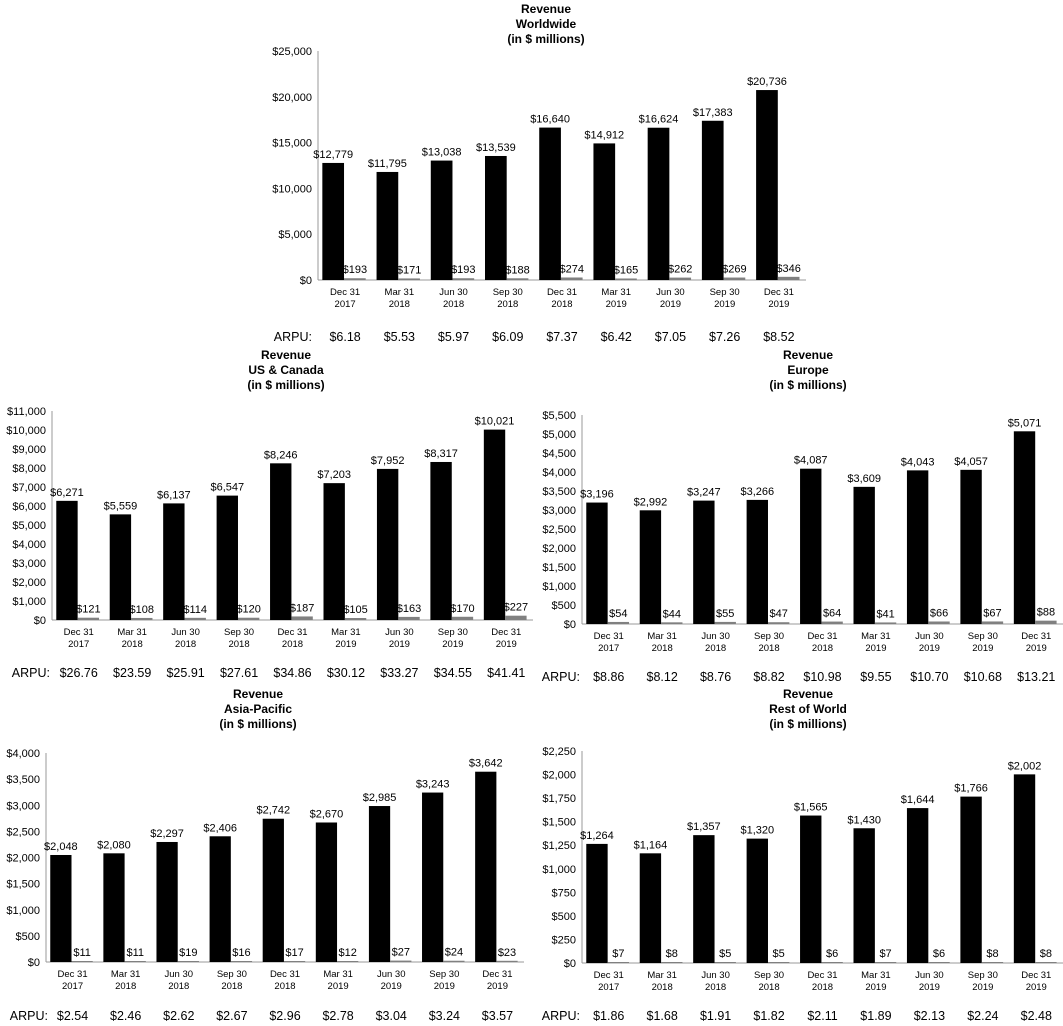 The height and width of the screenshot is (1026, 1063). I want to click on y-tick-label: $4,000, so click(23, 754).